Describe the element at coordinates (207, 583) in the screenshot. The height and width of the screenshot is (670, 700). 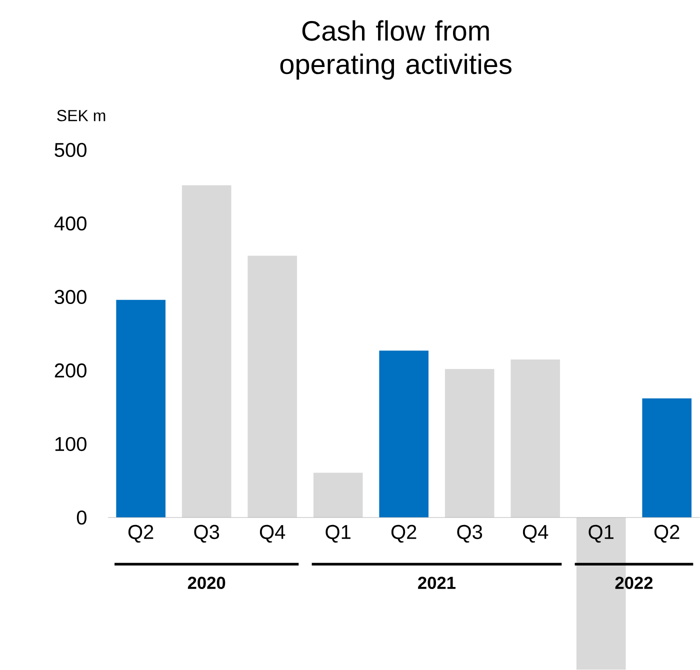
I see `annotation: 2020` at that location.